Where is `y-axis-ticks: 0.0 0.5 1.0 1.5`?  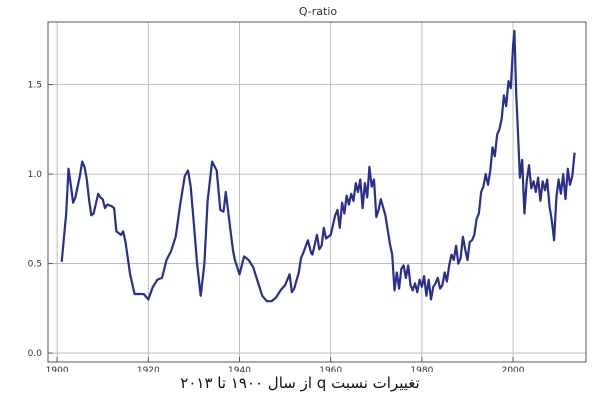 y-axis-ticks: 0.0 0.5 1.0 1.5 is located at coordinates (40, 220).